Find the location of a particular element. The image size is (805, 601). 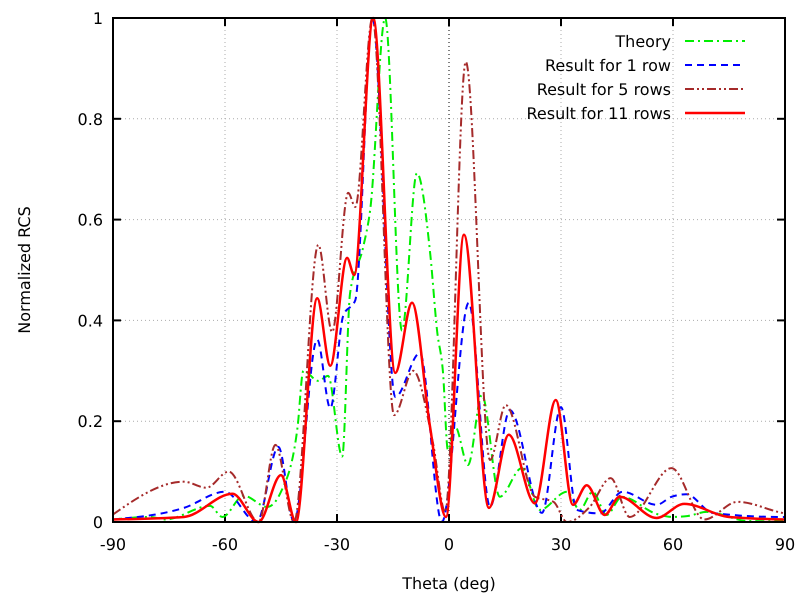

legend-label: Result for 11 rows is located at coordinates (598, 113).